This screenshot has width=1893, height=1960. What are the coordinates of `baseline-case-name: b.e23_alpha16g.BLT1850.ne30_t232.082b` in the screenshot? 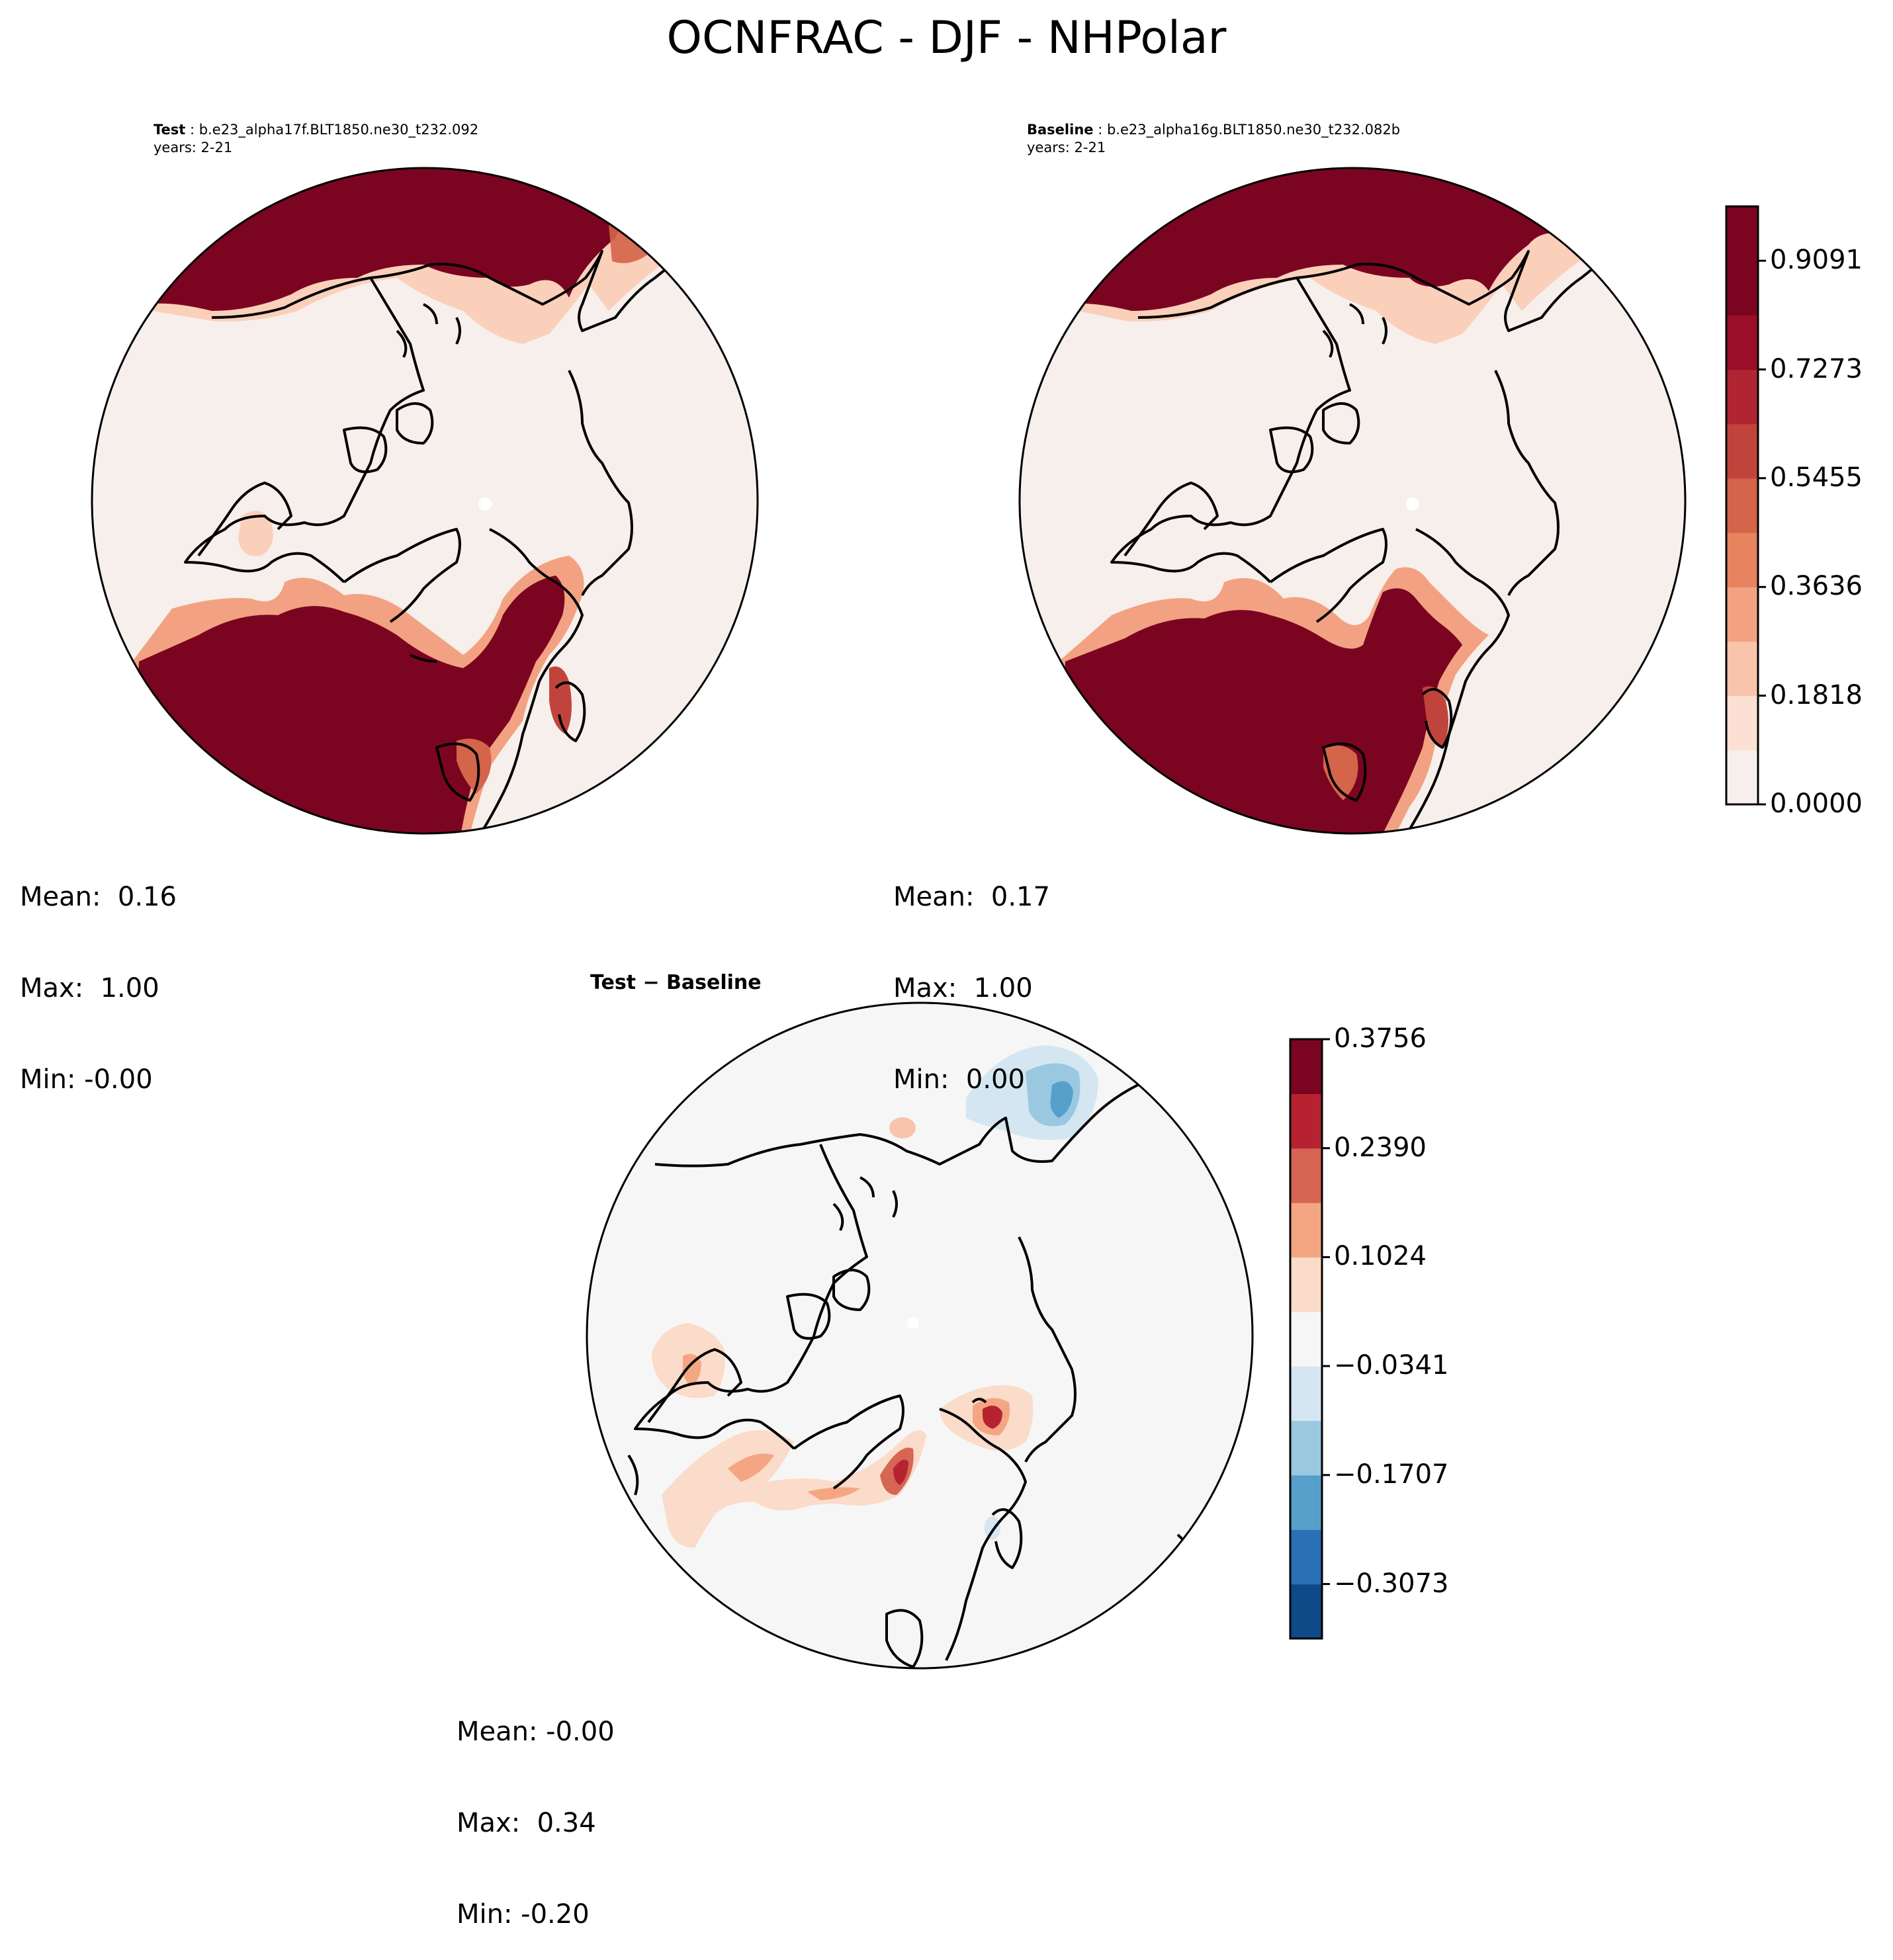 It's located at (1253, 130).